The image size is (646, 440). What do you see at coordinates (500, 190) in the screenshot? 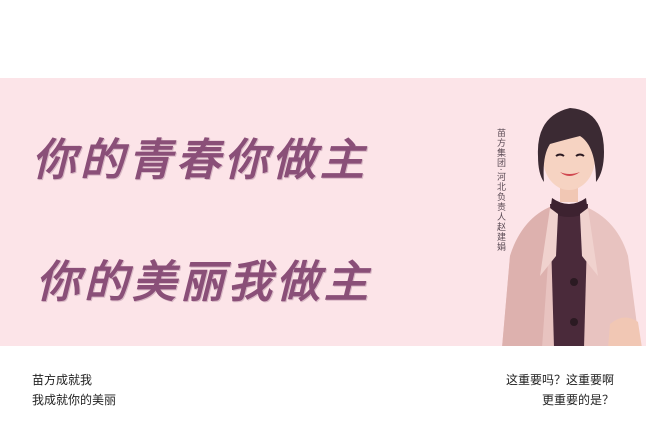
I see `vertical-caption: 苗方集团·河北负责人赵建娟` at bounding box center [500, 190].